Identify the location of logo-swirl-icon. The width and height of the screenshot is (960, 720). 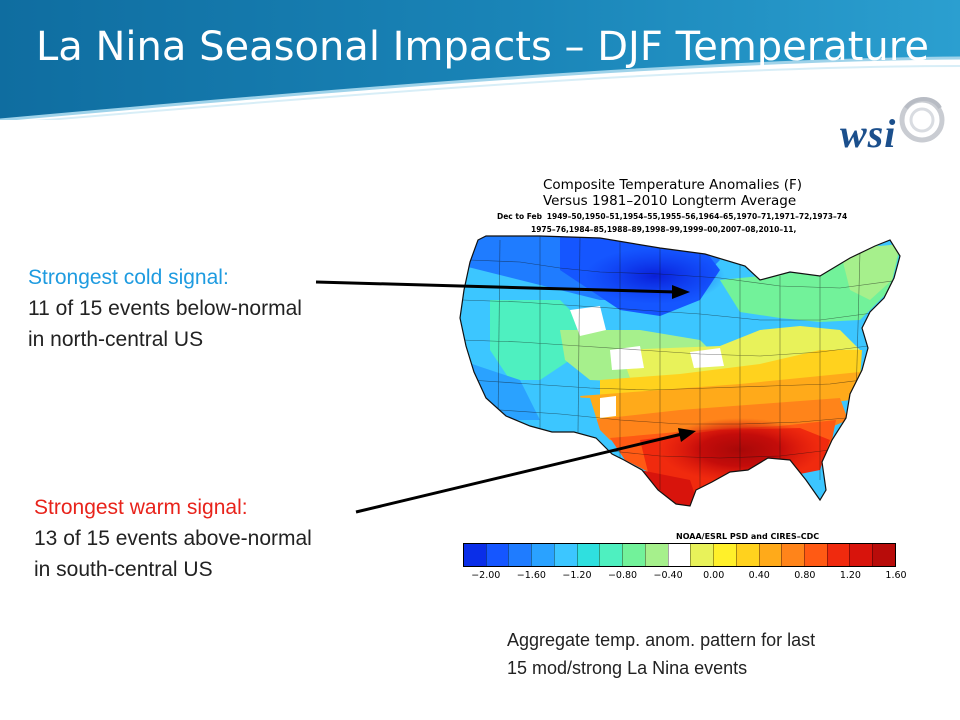
(922, 120).